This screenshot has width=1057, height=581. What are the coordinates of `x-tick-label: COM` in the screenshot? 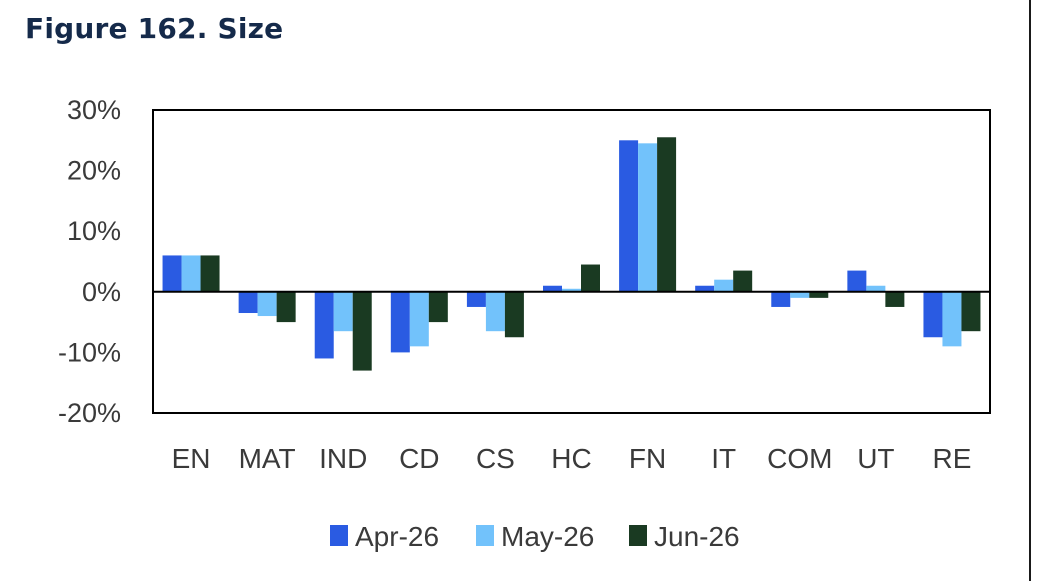 It's located at (799, 458).